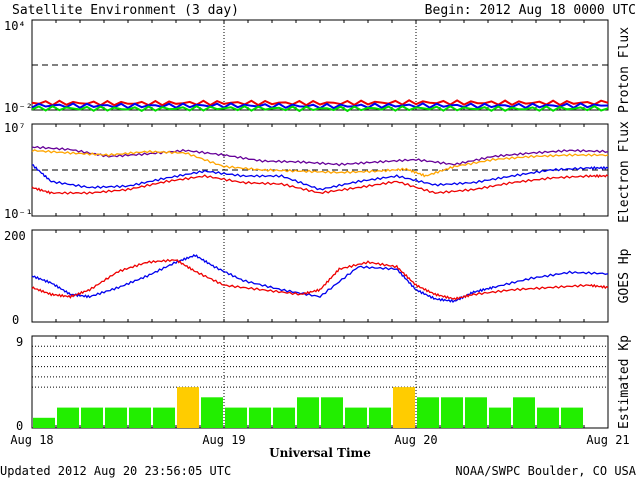 This screenshot has width=640, height=484. What do you see at coordinates (125, 10) in the screenshot?
I see `chart-title: Satellite Environment (3 day)` at bounding box center [125, 10].